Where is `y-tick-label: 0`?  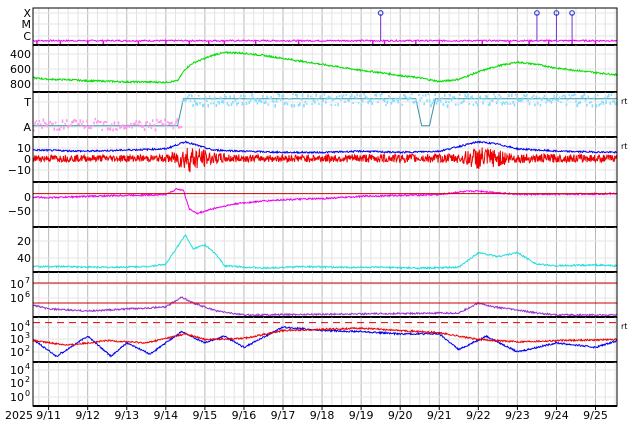 y-tick-label: 0 is located at coordinates (27, 197).